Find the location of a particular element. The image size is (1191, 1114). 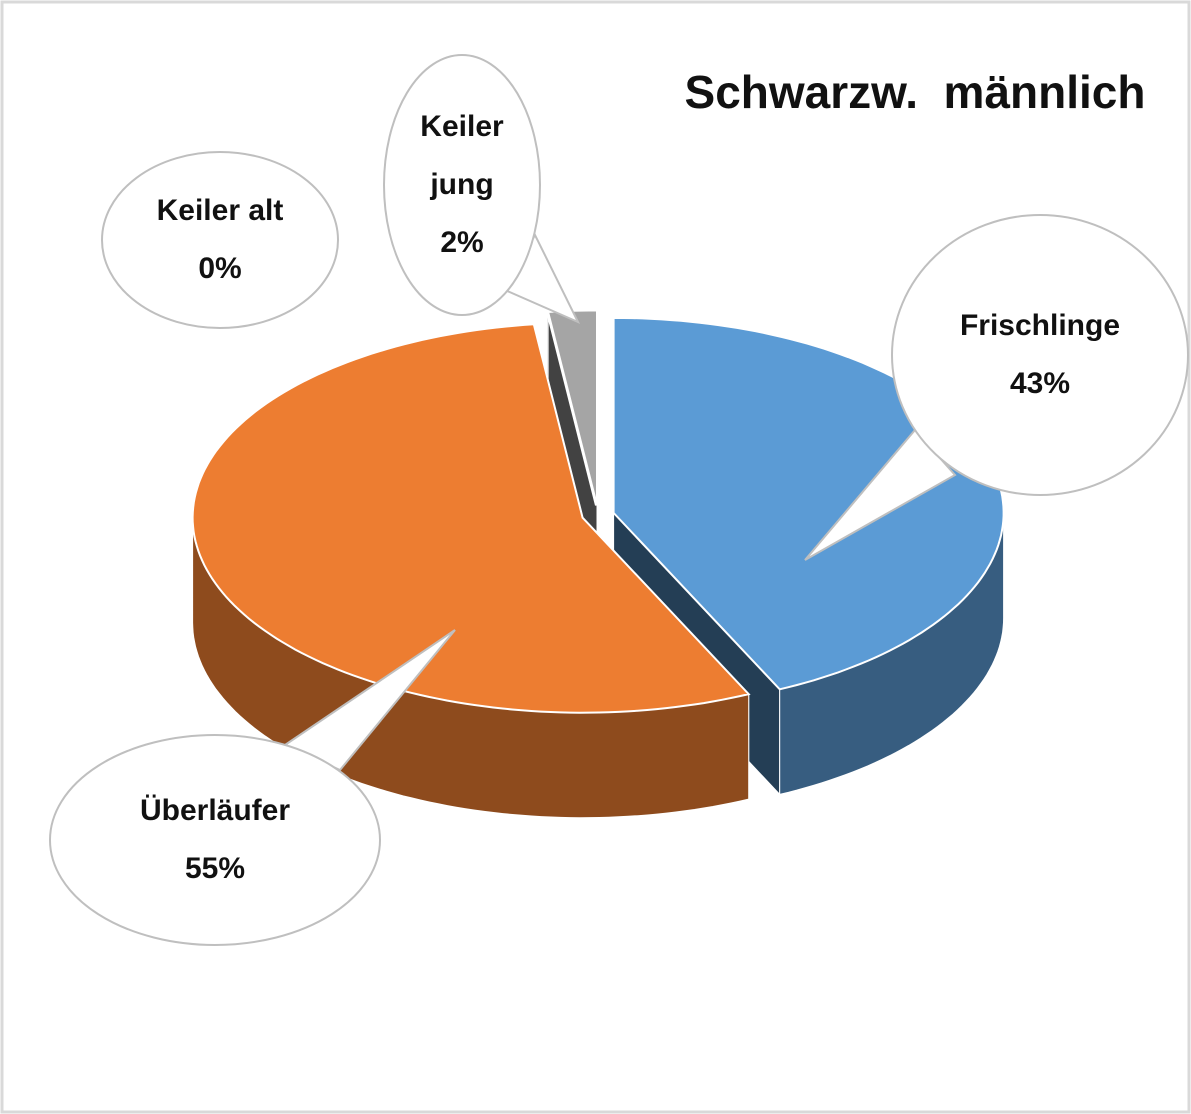

value-label: 43% is located at coordinates (1040, 383).